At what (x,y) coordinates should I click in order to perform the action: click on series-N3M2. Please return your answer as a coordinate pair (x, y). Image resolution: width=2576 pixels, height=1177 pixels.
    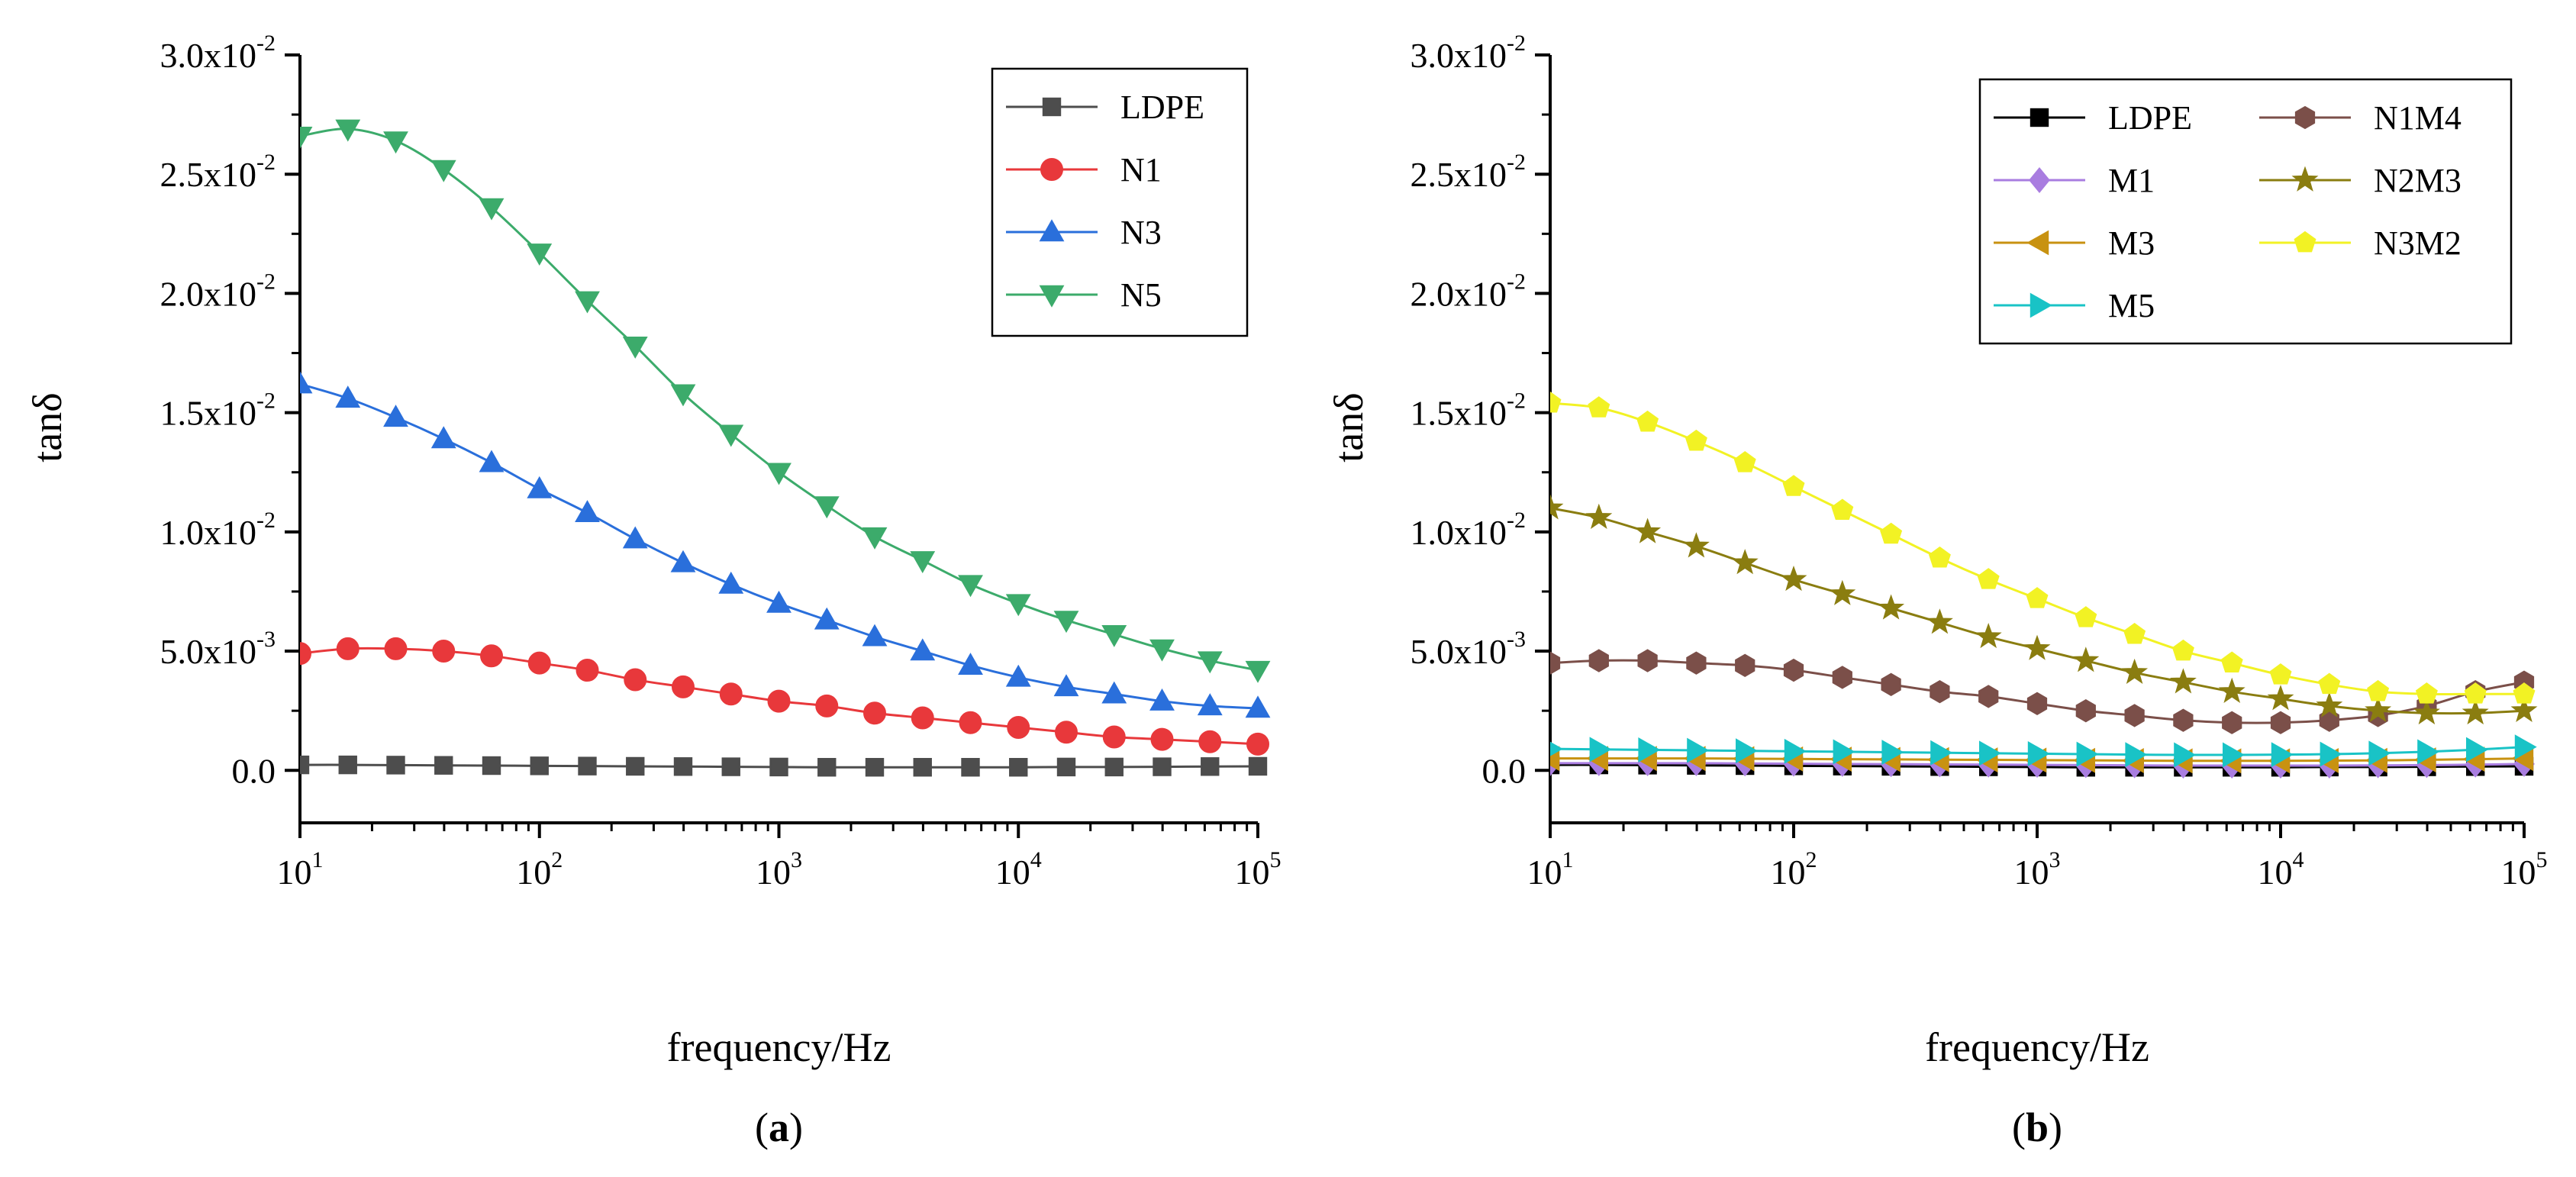
    Looking at the image, I should click on (2043, 547).